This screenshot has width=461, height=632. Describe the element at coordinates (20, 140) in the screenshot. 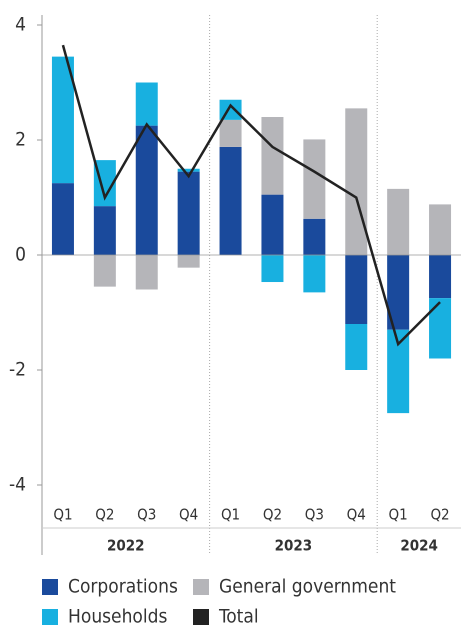

I see `y-tick-label: 2` at that location.